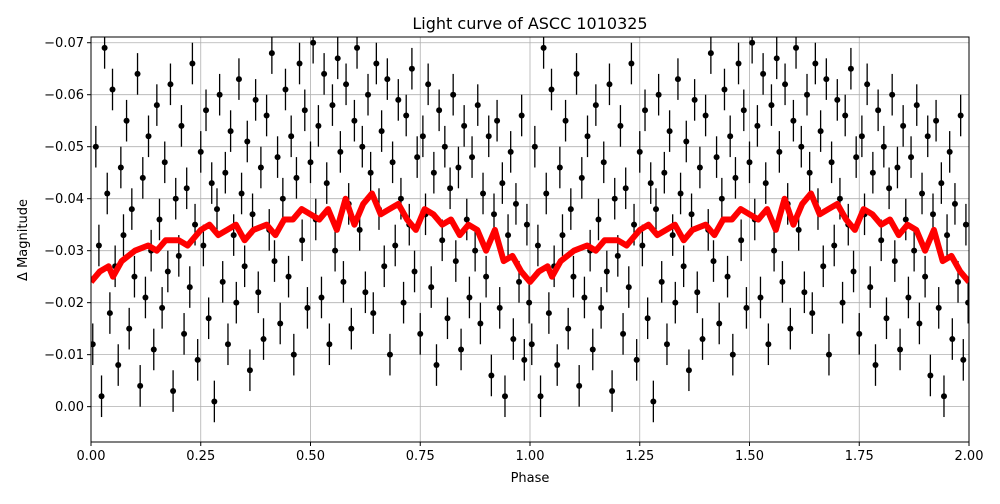 The image size is (1000, 504). I want to click on x-tick-label: 0.25, so click(200, 456).